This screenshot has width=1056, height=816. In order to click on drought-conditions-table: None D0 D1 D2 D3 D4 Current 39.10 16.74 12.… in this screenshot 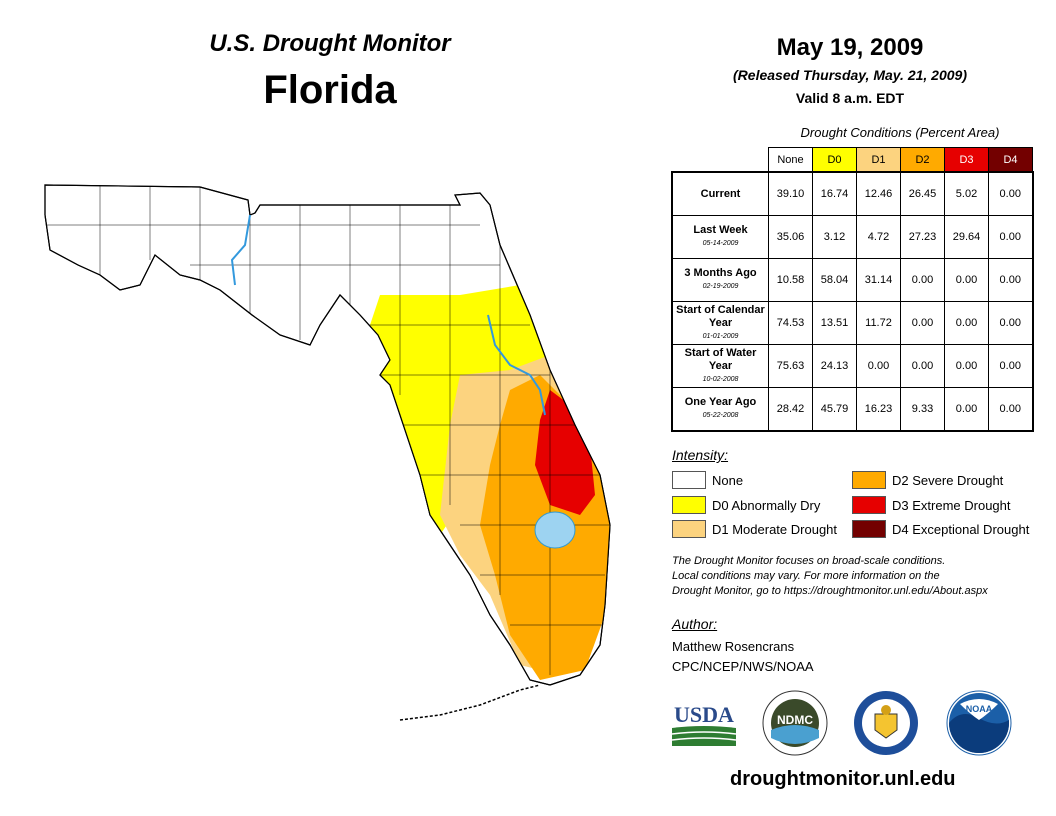, I will do `click(852, 289)`.